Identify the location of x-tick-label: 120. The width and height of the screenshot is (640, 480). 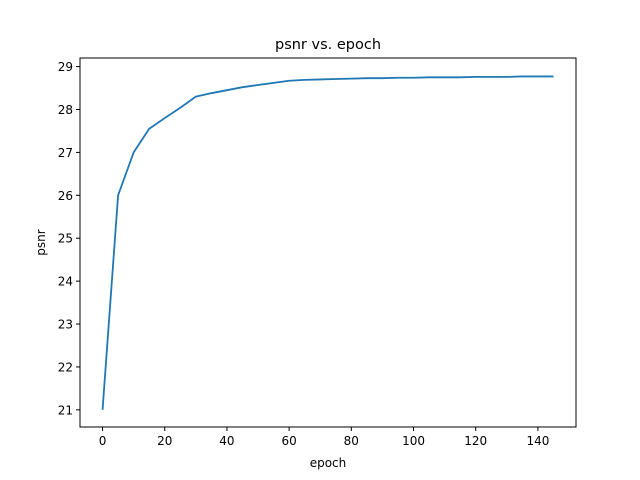
(475, 441).